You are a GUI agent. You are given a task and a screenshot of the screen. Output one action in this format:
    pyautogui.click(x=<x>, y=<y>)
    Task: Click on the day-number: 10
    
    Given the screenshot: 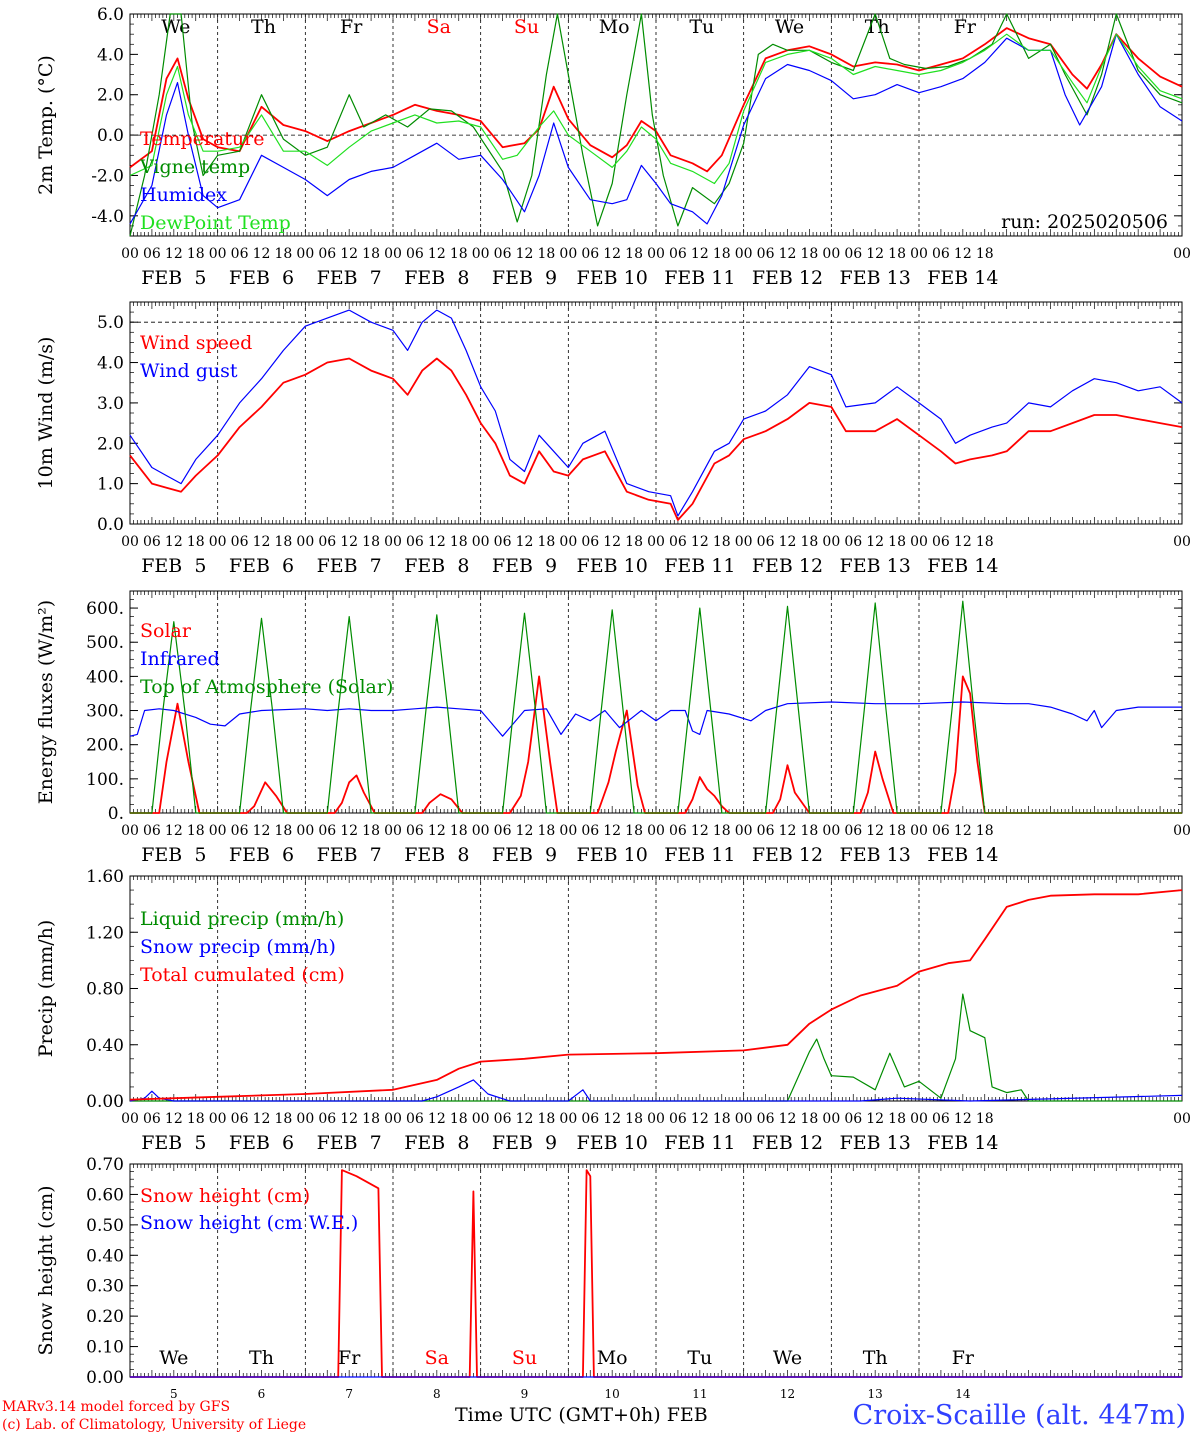 What is the action you would take?
    pyautogui.click(x=612, y=1394)
    